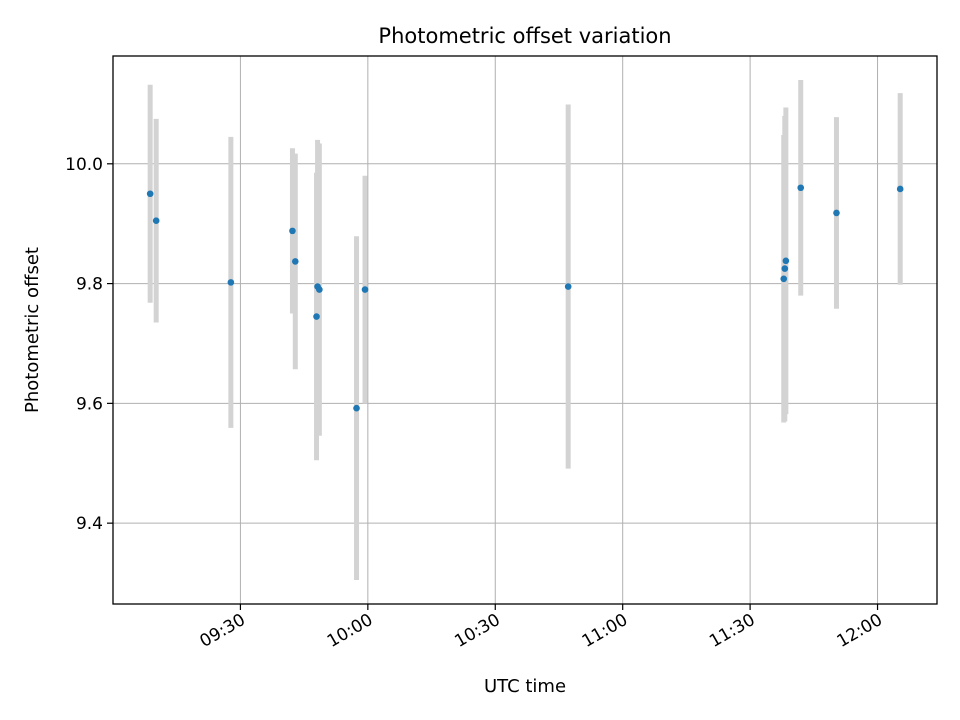 The height and width of the screenshot is (720, 960). What do you see at coordinates (222, 631) in the screenshot?
I see `x-tick-label: 09:30` at bounding box center [222, 631].